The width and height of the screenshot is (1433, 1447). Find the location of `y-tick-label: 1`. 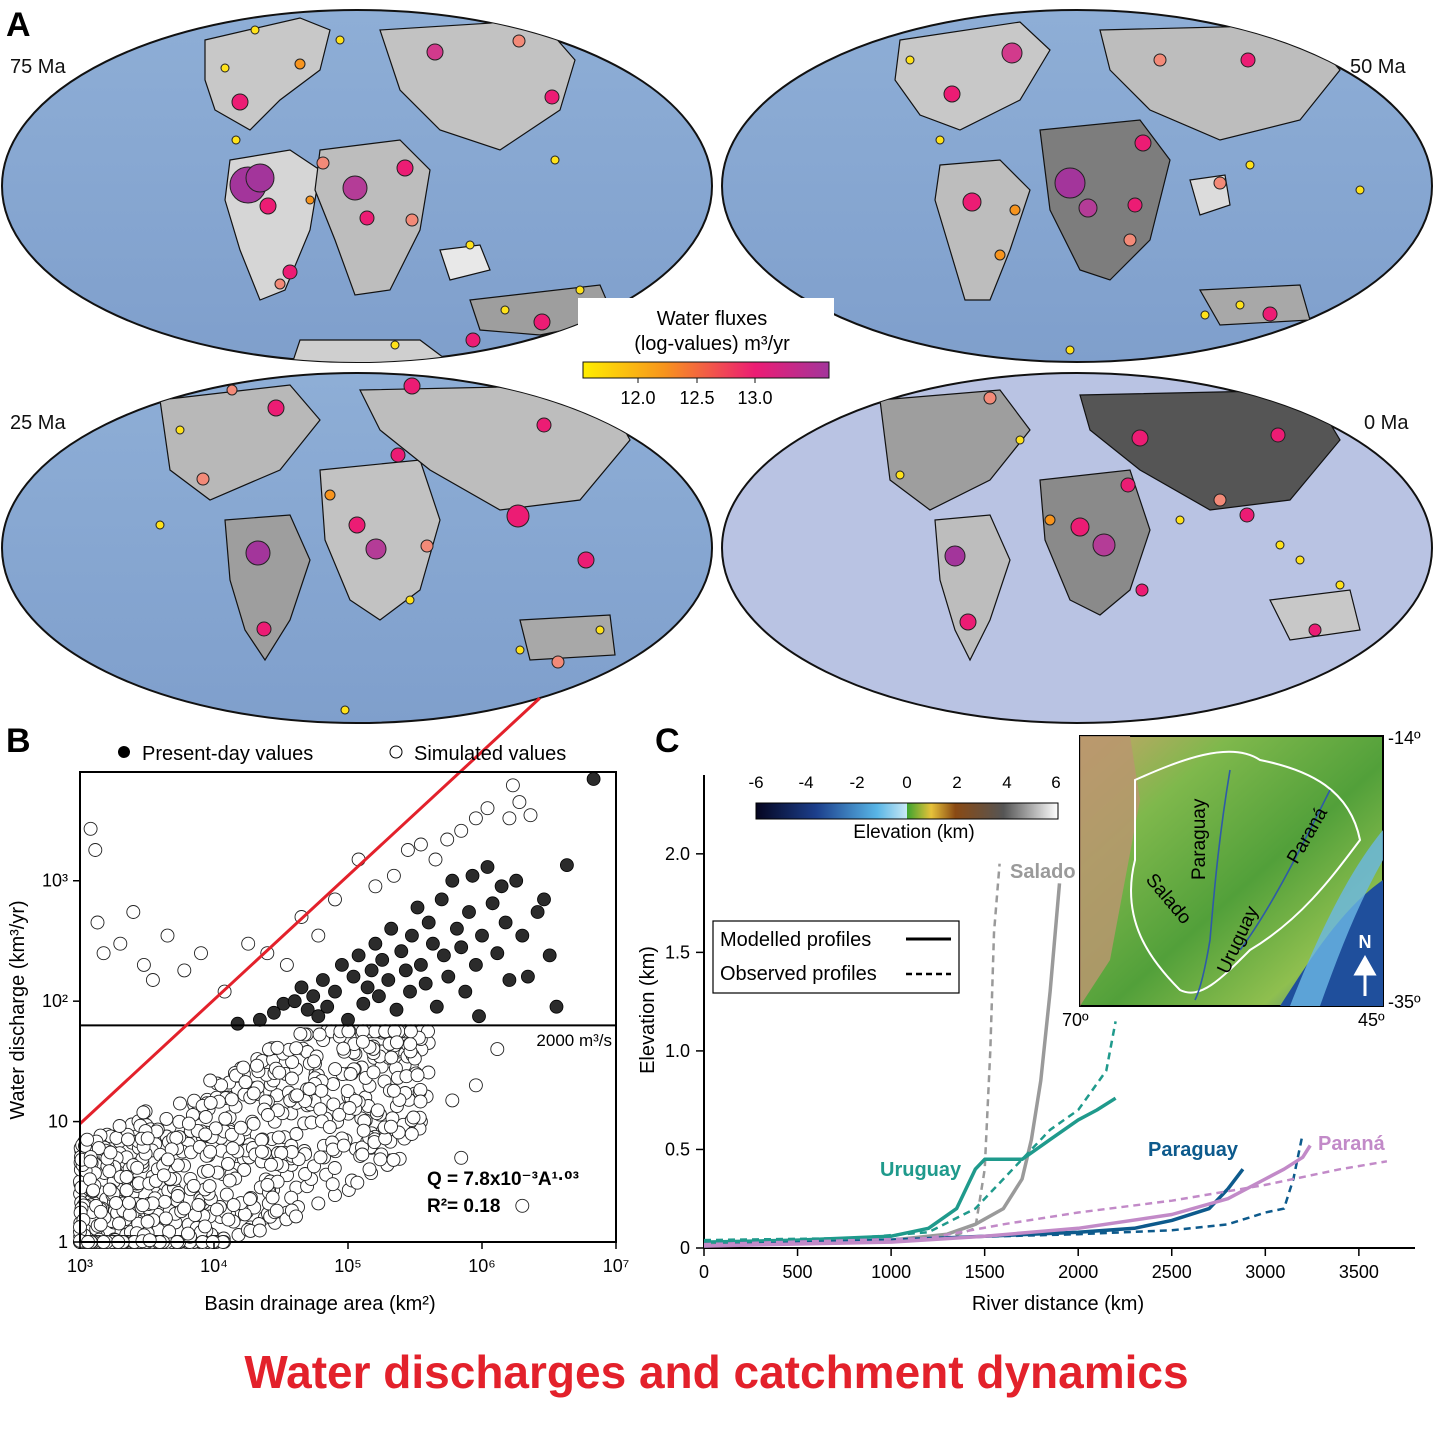

y-tick-label: 1 is located at coordinates (63, 1242).